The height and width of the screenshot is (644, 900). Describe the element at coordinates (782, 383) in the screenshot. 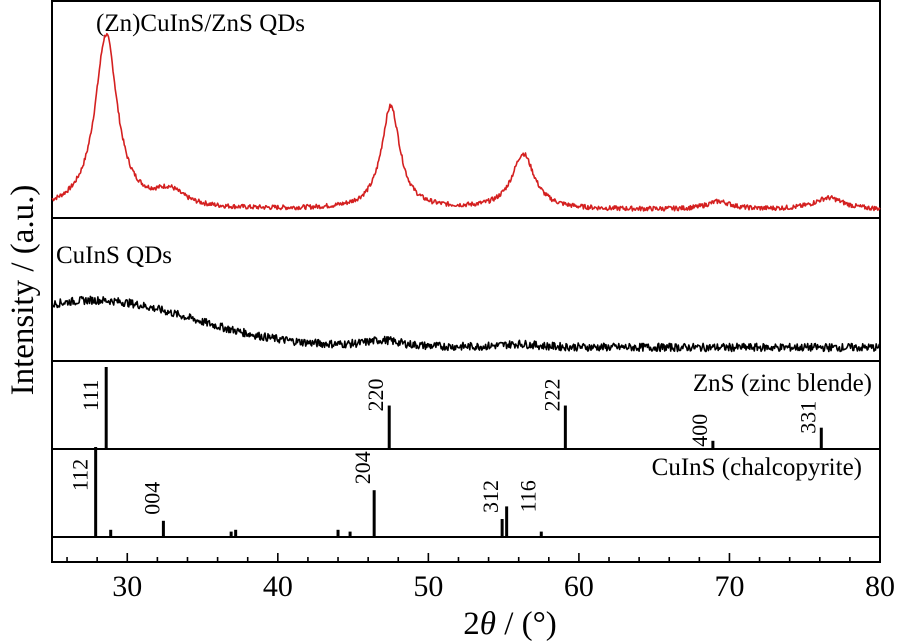

I see `reference-label-zns: ZnS (zinc blende)` at that location.